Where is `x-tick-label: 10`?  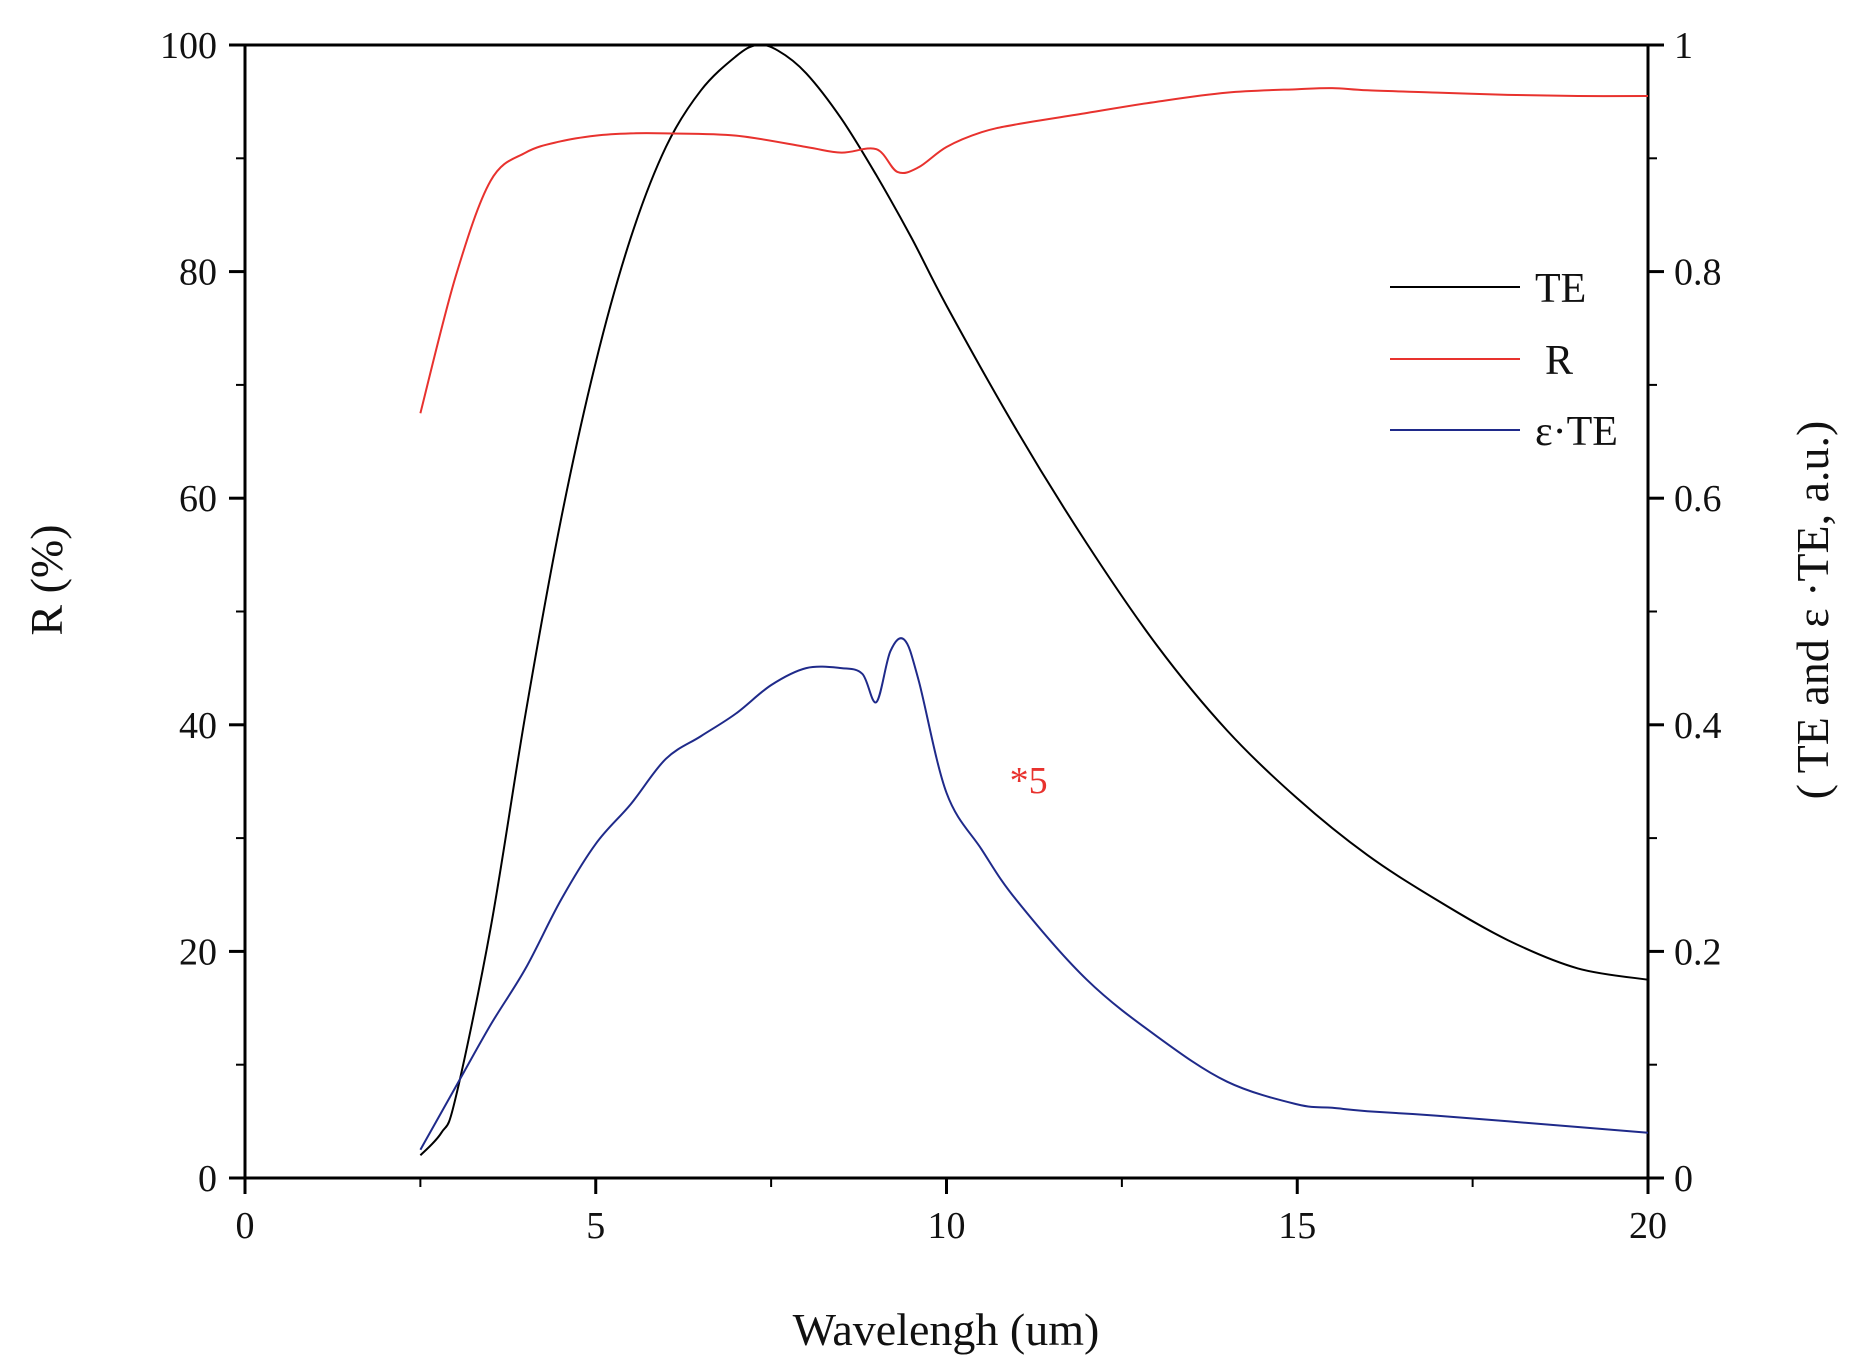 x-tick-label: 10 is located at coordinates (947, 1226).